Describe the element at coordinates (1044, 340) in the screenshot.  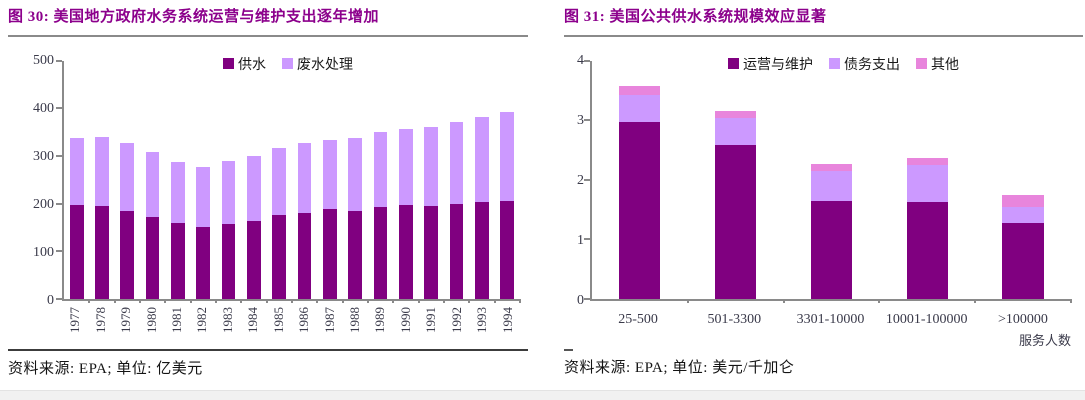
I see `x-axis-title: 服务人数` at that location.